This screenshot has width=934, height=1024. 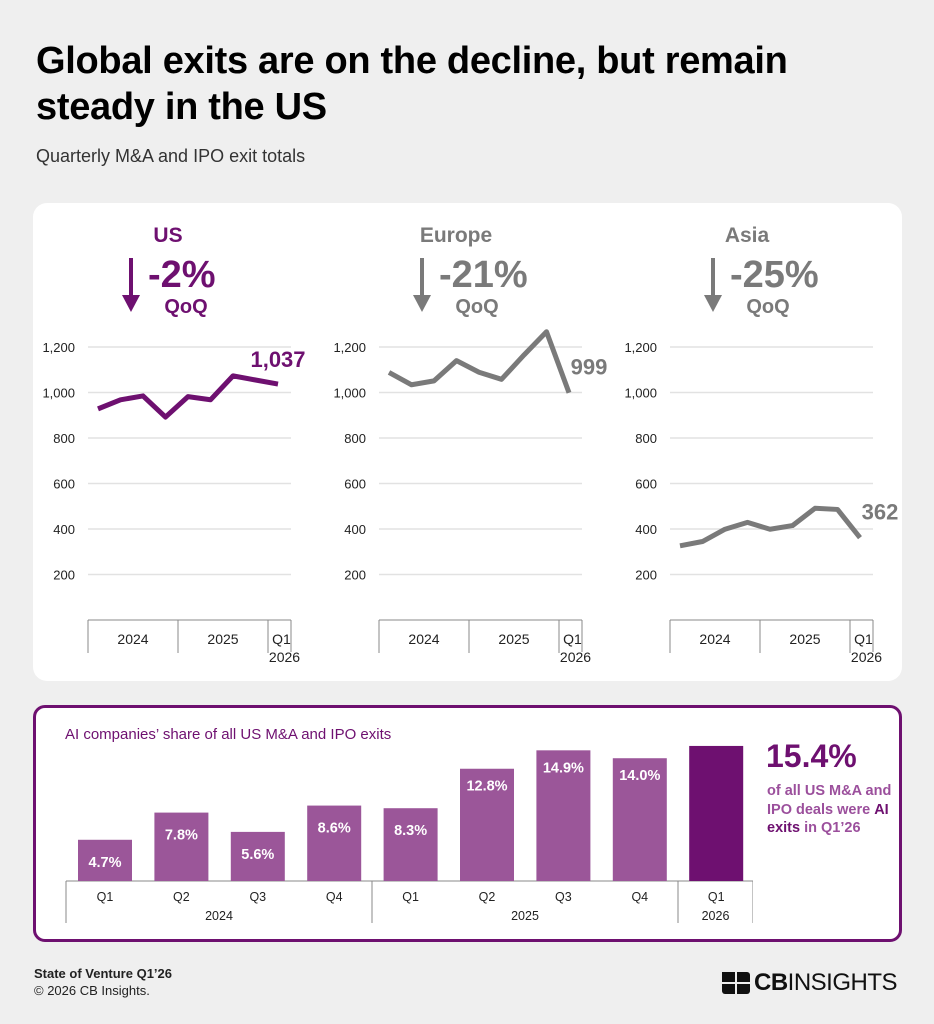 I want to click on end-value-label: 999, so click(x=589, y=367).